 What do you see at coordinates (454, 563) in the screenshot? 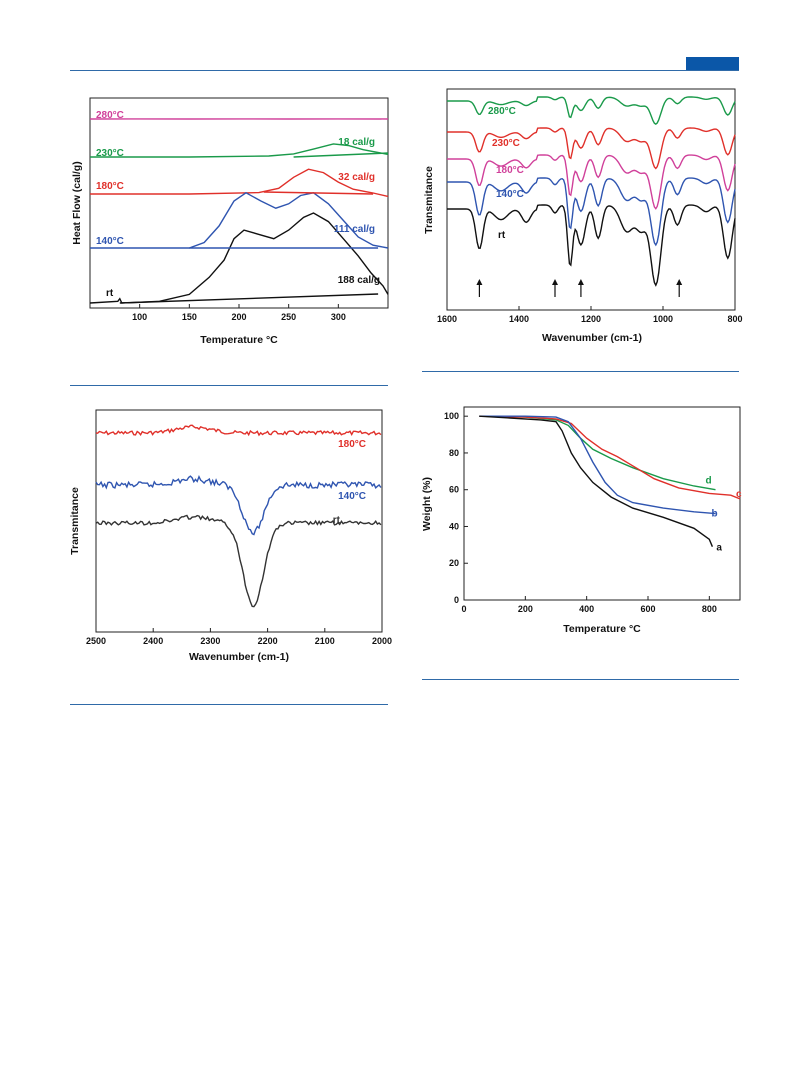
I see `y-tick-label: 20` at bounding box center [454, 563].